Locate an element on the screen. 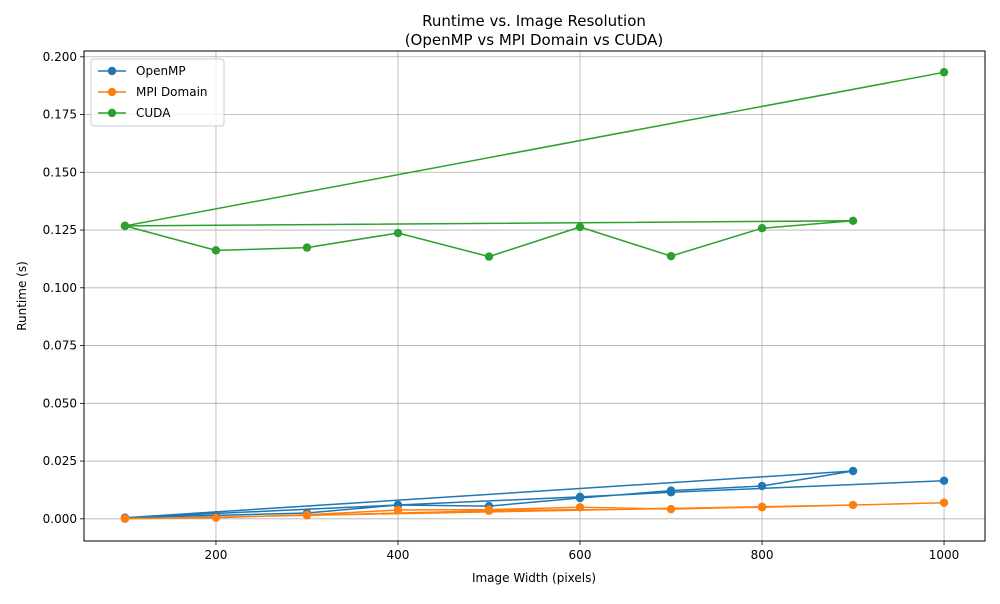 This screenshot has height=604, width=1000. y-tick-label: 0.175 is located at coordinates (60, 115).